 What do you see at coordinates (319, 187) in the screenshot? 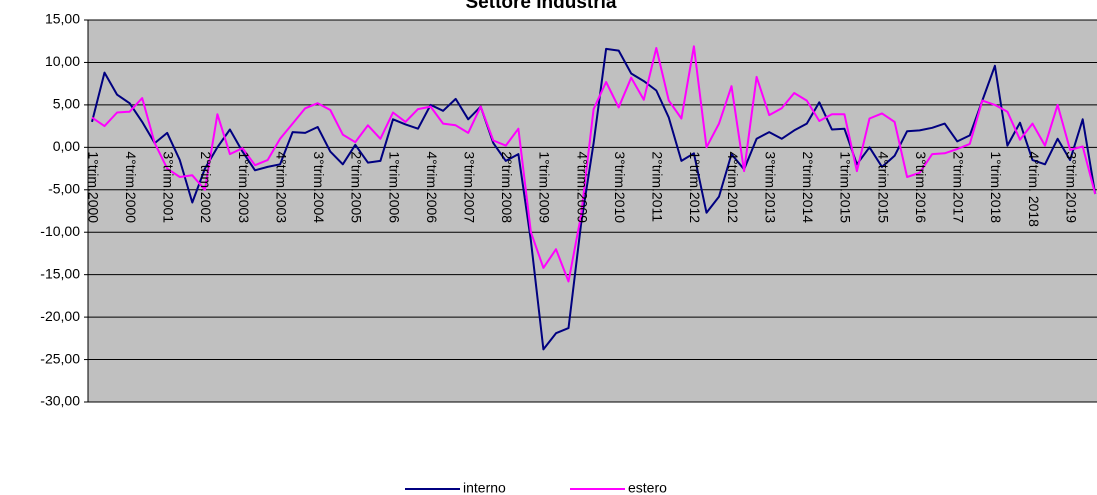
I see `x-tick-label: 3°trim.2004` at bounding box center [319, 187].